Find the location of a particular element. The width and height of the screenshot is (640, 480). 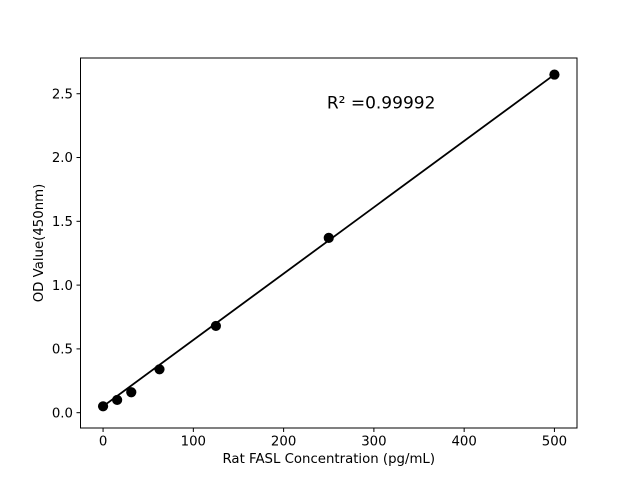

y-tick-label: 2.0 is located at coordinates (62, 158).